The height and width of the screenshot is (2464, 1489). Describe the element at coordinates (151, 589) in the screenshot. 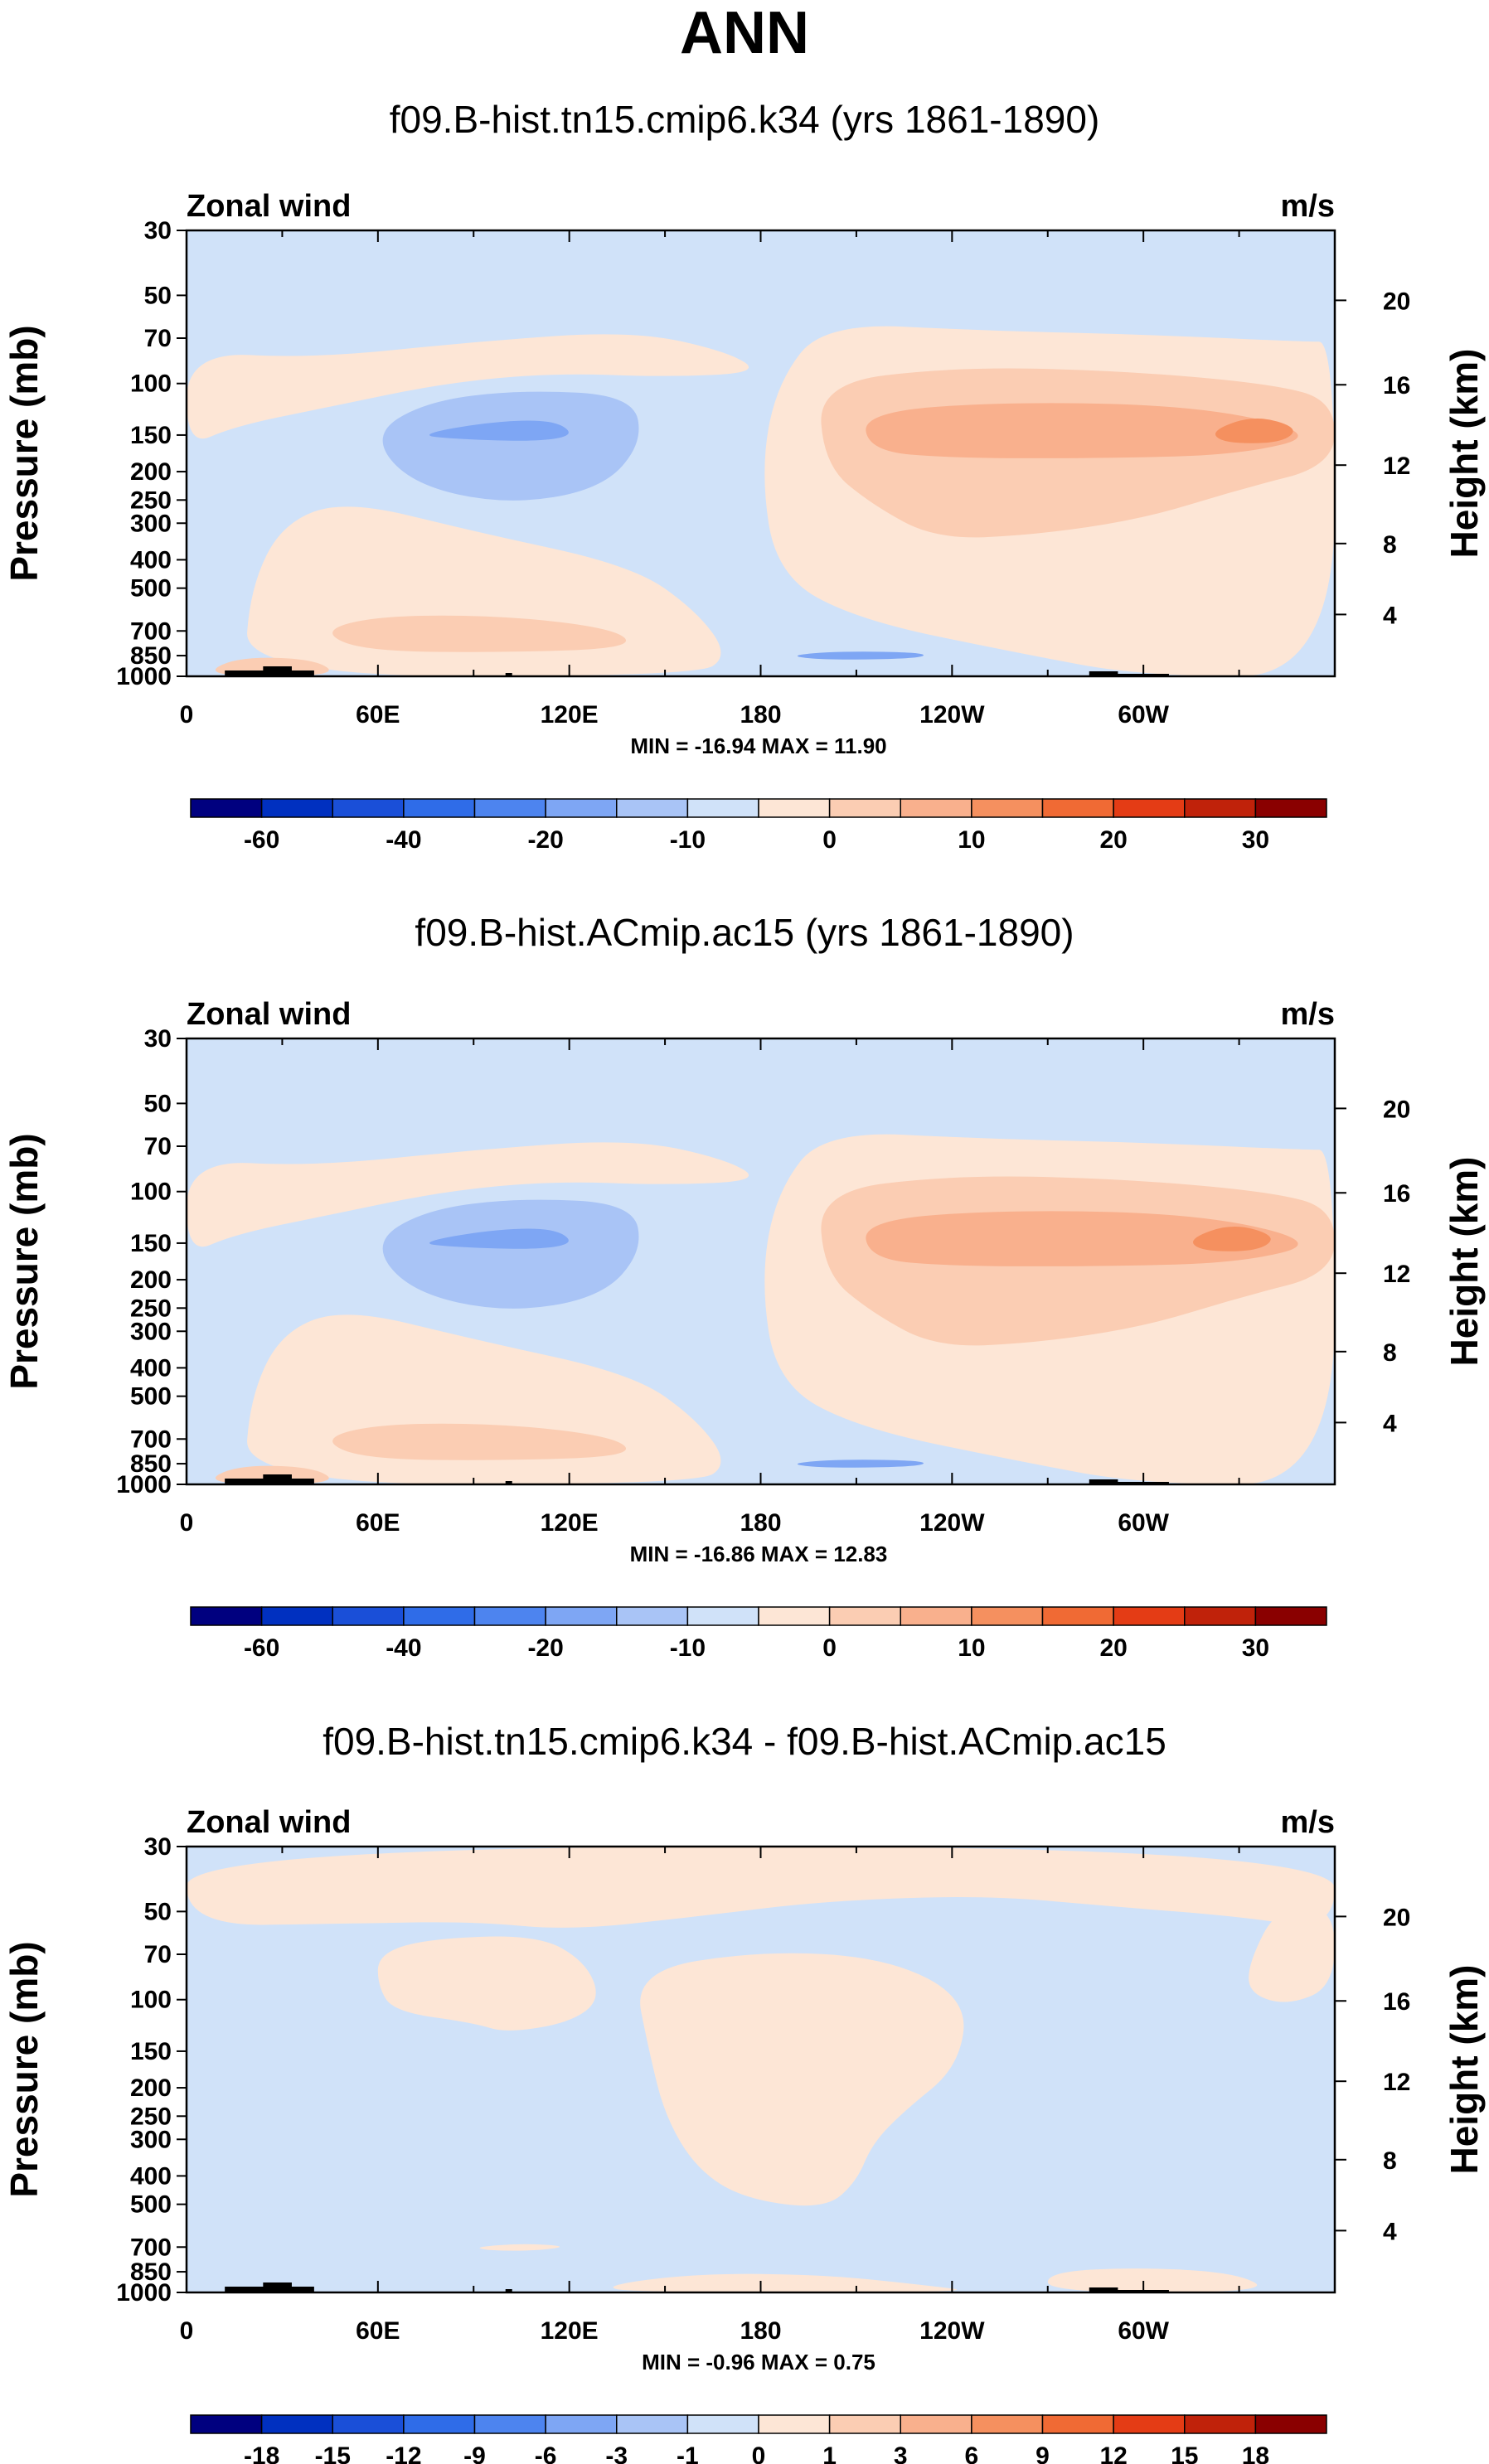

I see `y-tick-label: 500` at that location.